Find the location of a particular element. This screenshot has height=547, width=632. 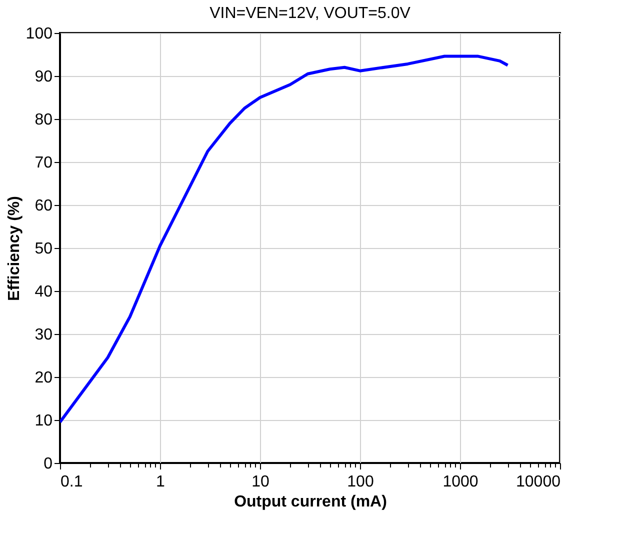

x-tick-label: 10000 is located at coordinates (538, 482).